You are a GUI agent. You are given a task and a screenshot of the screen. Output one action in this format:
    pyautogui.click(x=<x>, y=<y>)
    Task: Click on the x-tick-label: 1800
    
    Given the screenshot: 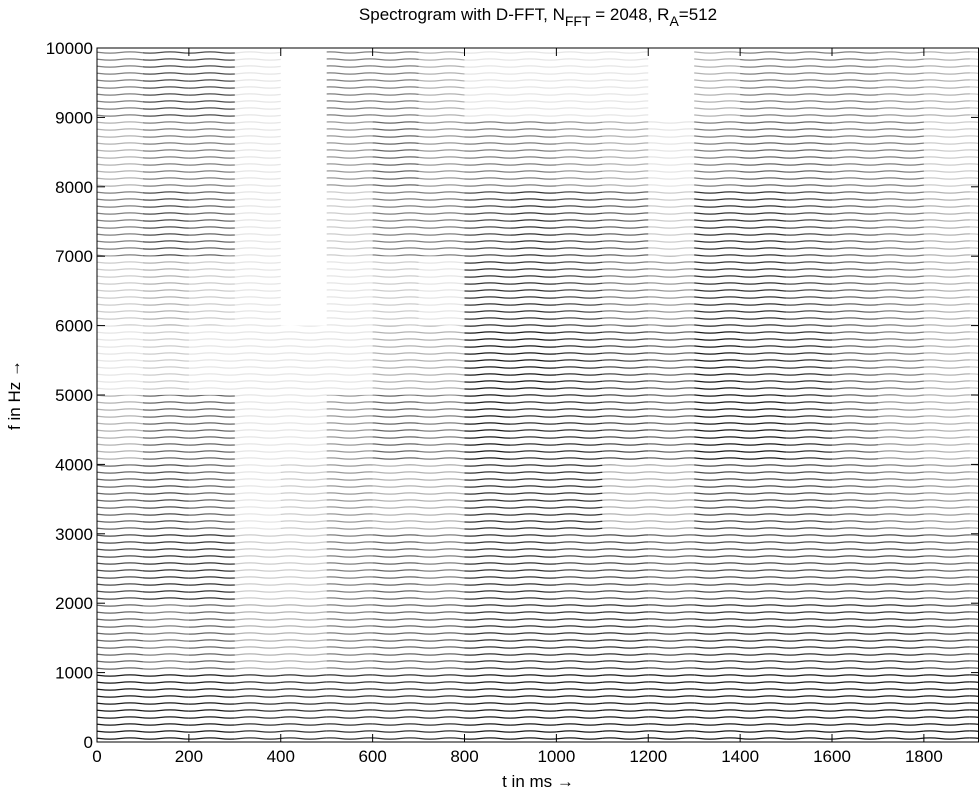 What is the action you would take?
    pyautogui.click(x=924, y=756)
    